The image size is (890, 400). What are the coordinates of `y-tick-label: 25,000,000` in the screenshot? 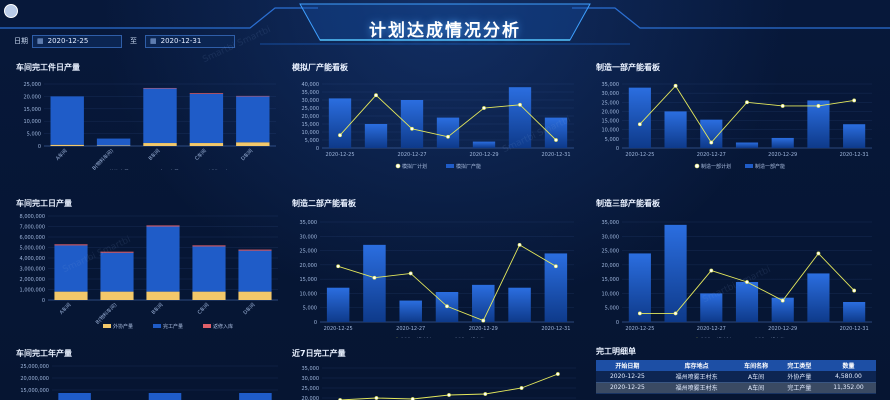 It's located at (34, 367).